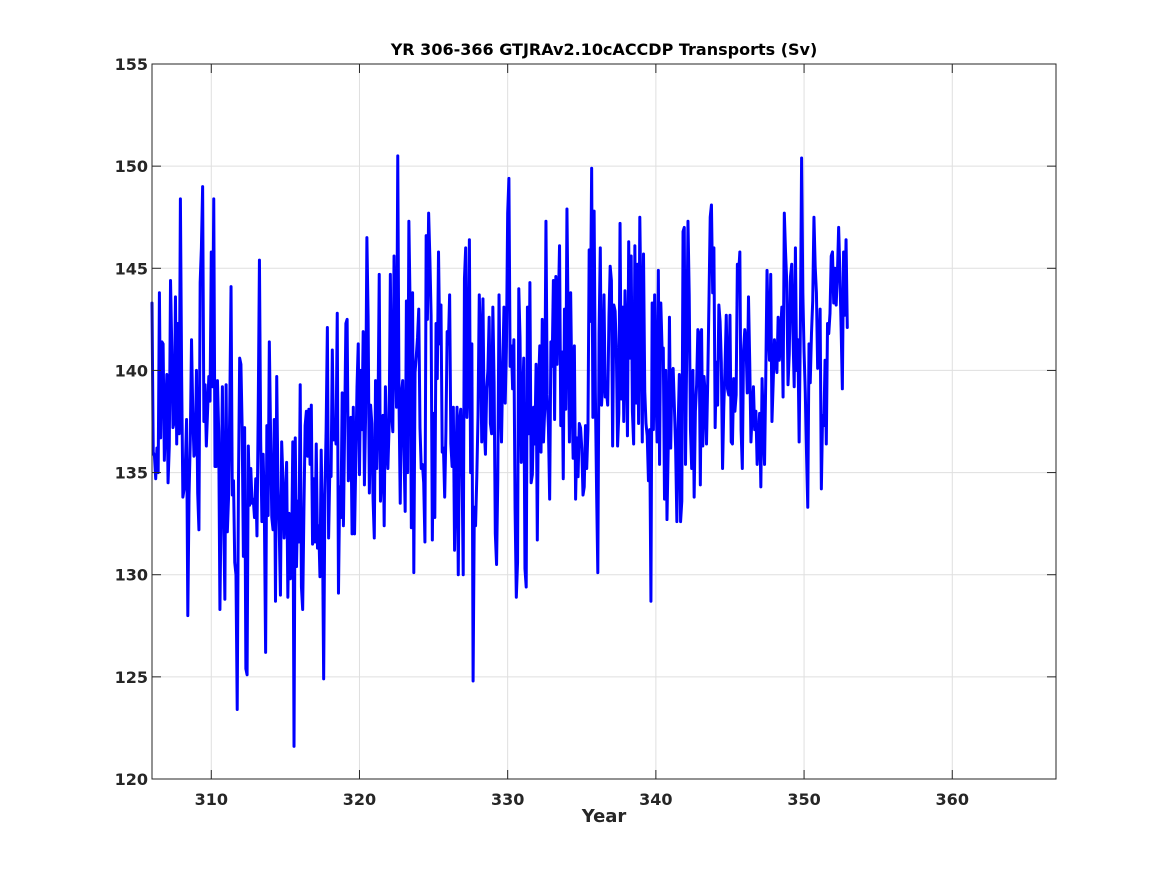 This screenshot has width=1167, height=875. I want to click on x-tick-label: 360, so click(952, 799).